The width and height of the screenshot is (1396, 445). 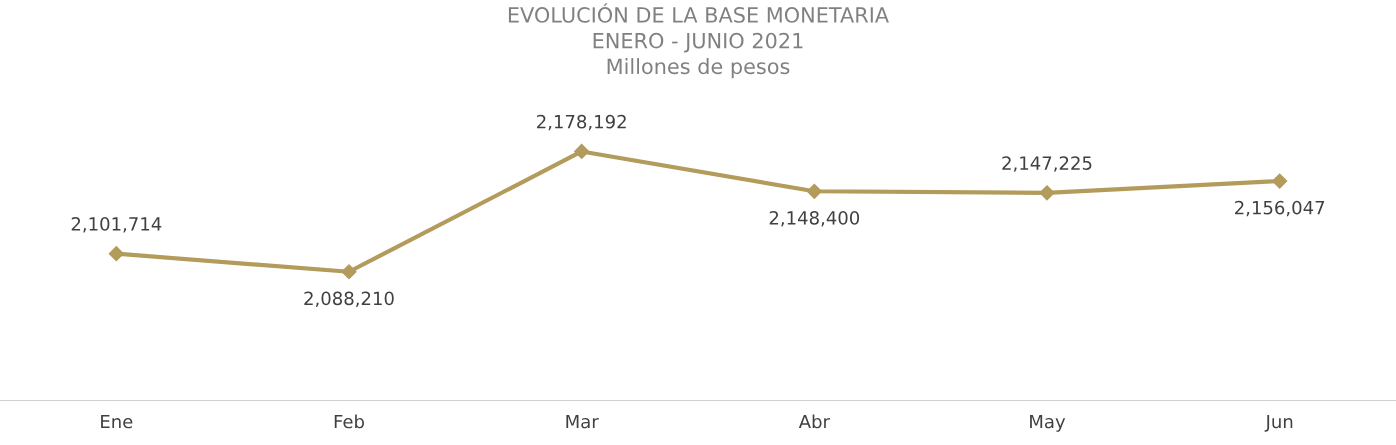 What do you see at coordinates (581, 122) in the screenshot?
I see `data-label: 2,178,192` at bounding box center [581, 122].